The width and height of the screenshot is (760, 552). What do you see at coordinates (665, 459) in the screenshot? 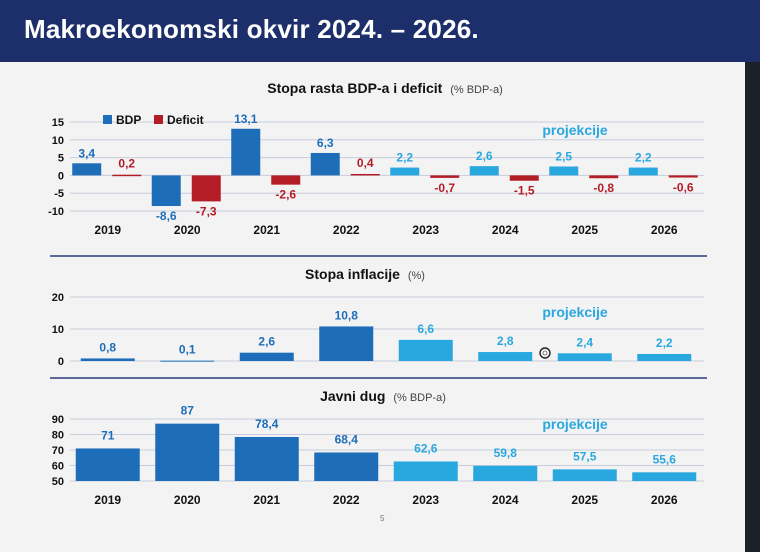
I see `debt-data-label: 55,6` at bounding box center [665, 459].